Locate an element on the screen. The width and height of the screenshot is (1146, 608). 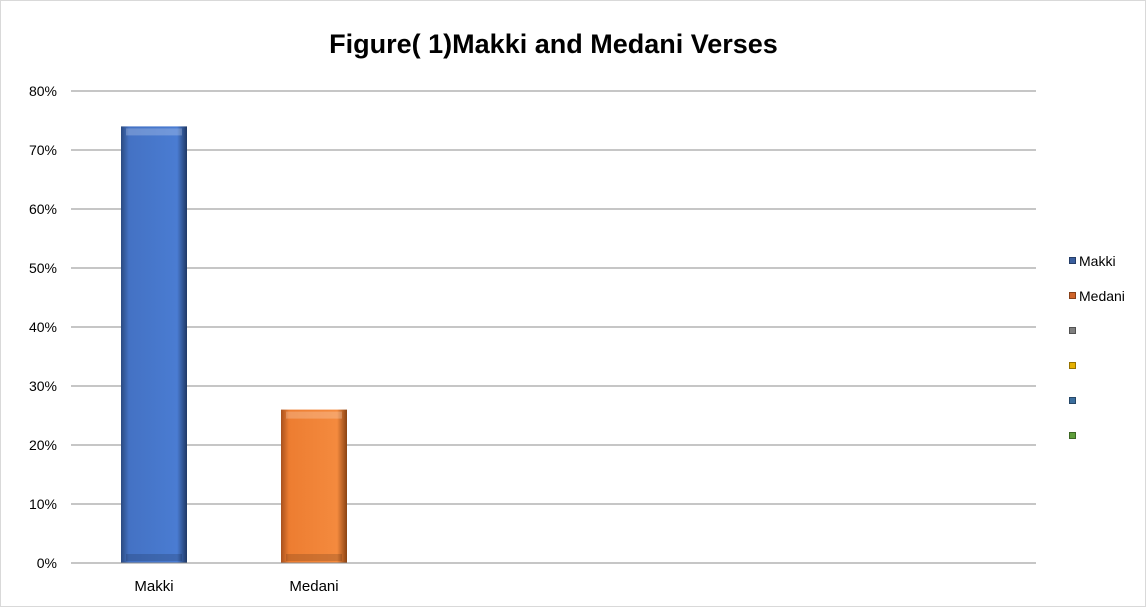
legend: Makki Medani is located at coordinates (1097, 348).